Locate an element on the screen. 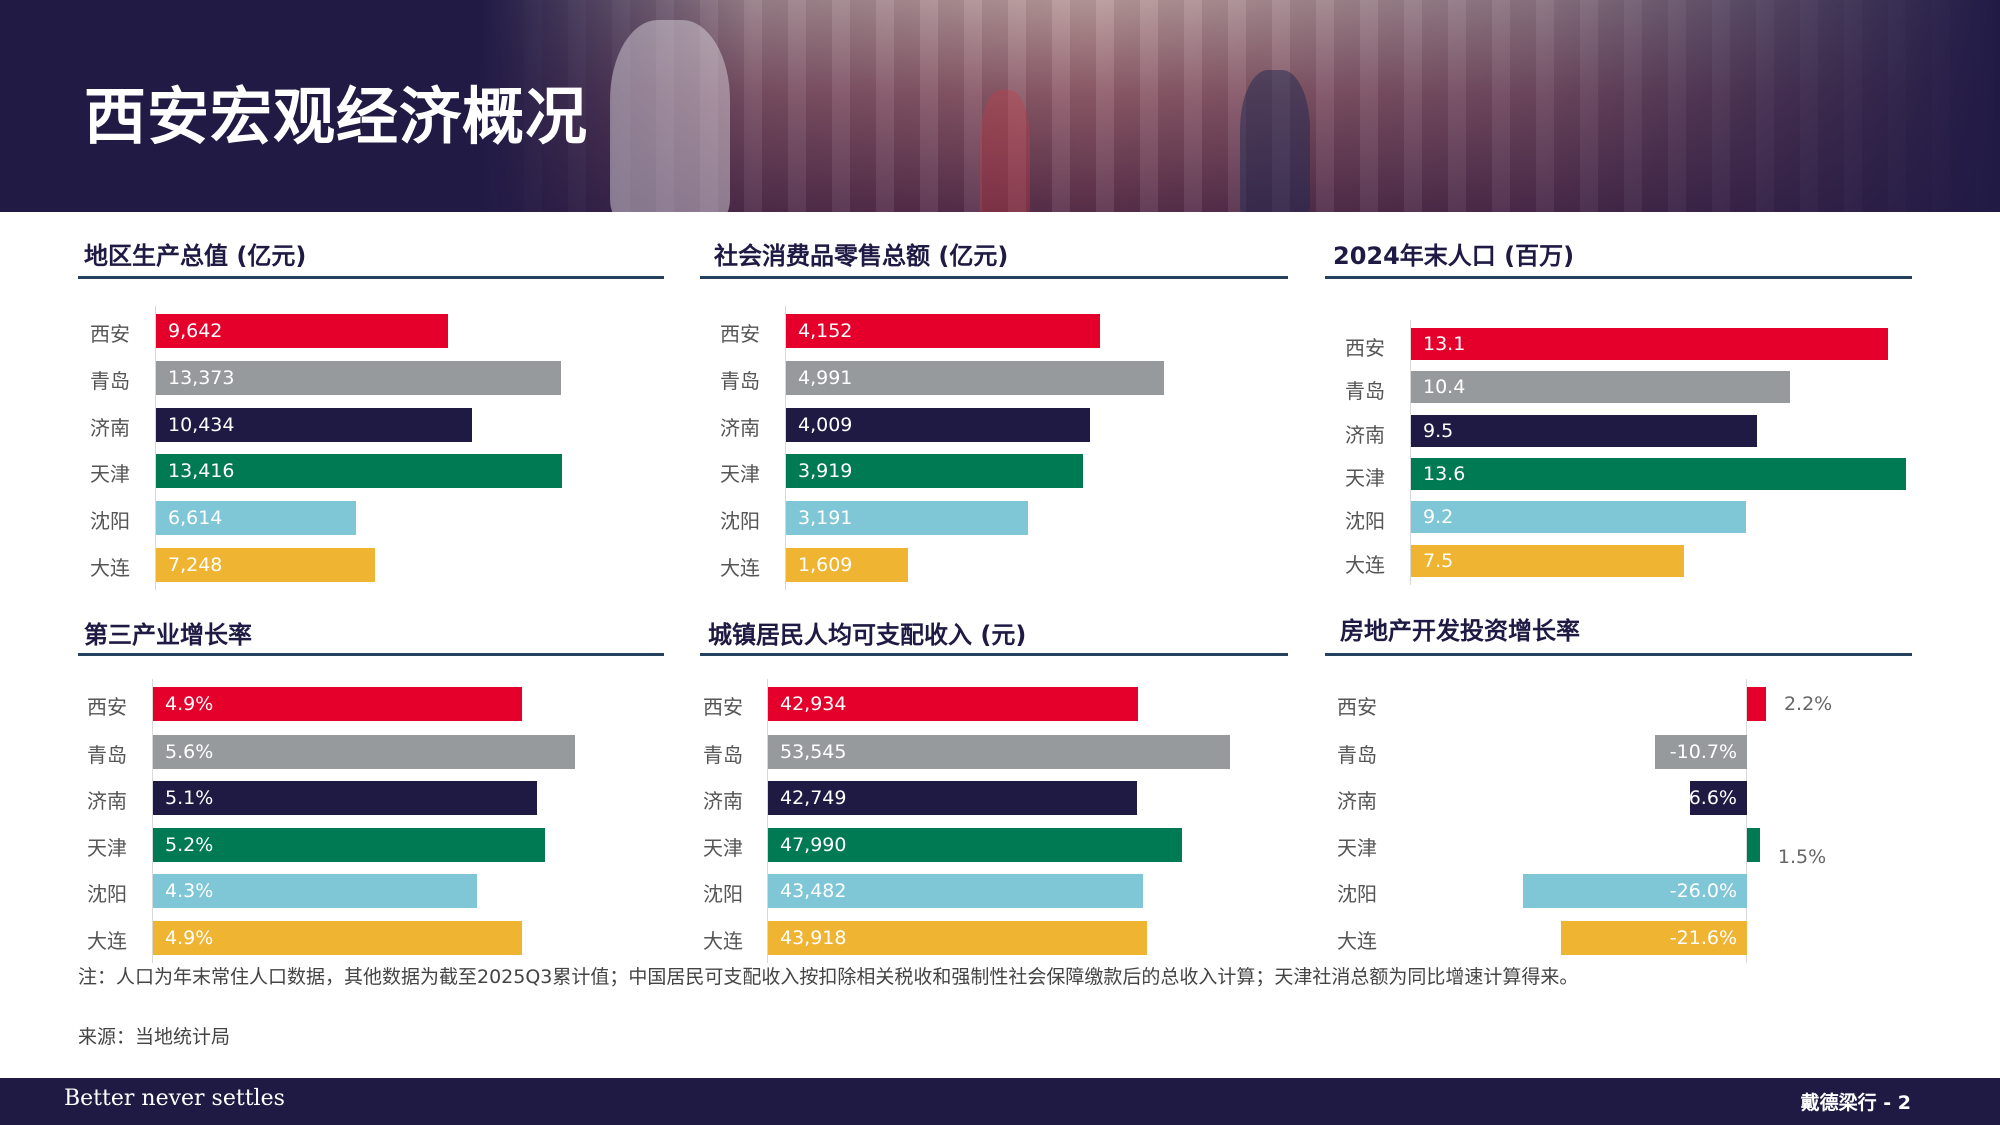 This screenshot has height=1125, width=2000. data-label: 13.1 is located at coordinates (1444, 344).